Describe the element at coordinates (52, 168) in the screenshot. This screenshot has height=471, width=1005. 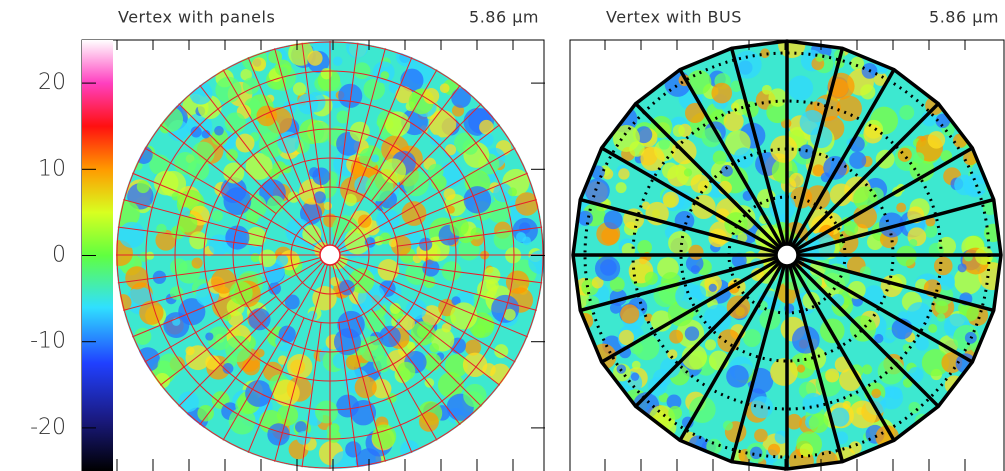
I see `y-tick-label: 10` at that location.